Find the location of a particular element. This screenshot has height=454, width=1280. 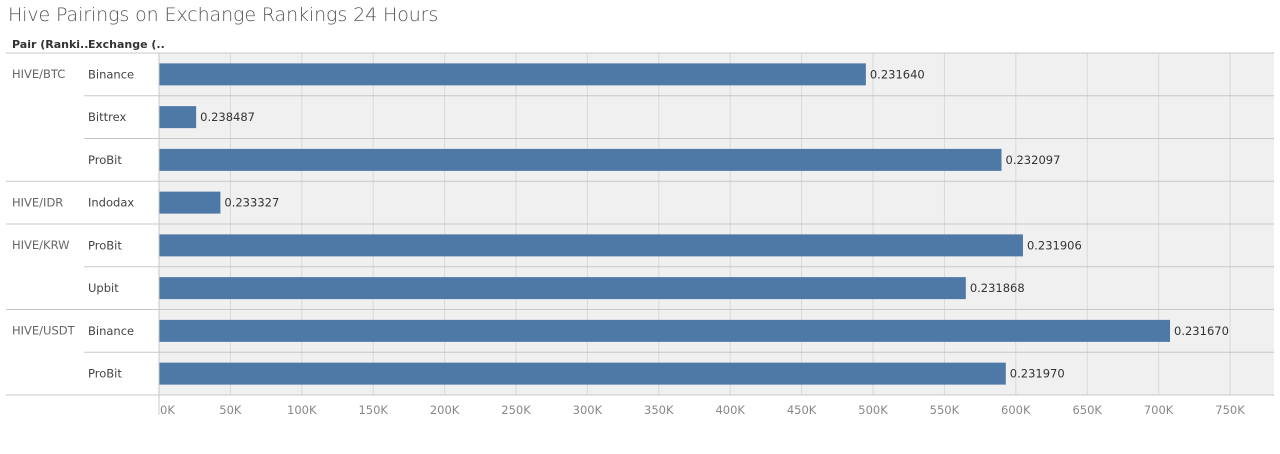

data-label: 0.231970 is located at coordinates (1037, 374).